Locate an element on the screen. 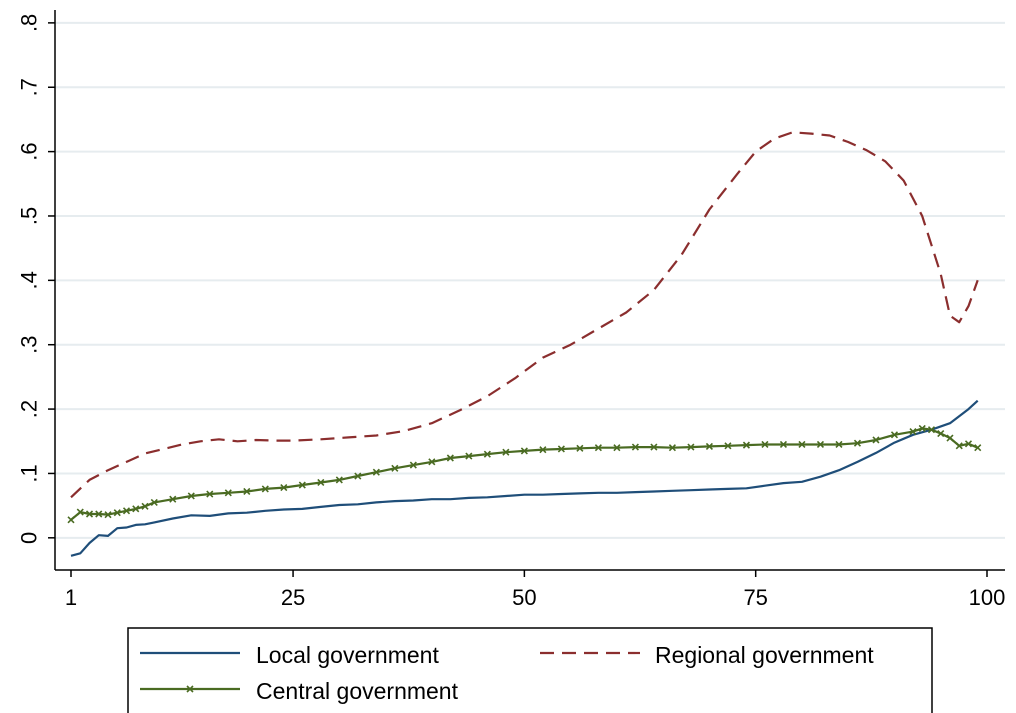  x-tick-label-4: 100 is located at coordinates (987, 597).